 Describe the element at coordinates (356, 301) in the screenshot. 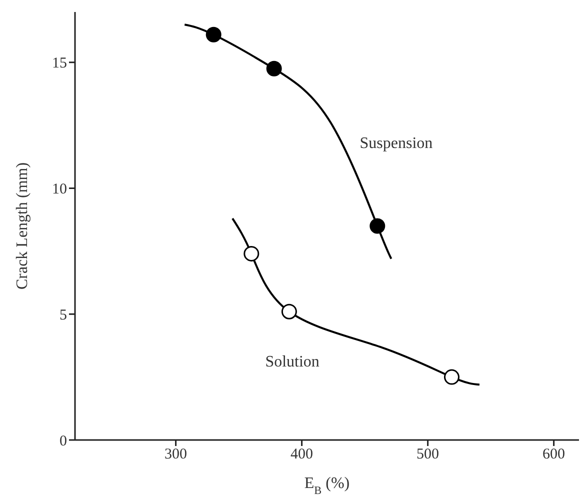

I see `line-series` at that location.